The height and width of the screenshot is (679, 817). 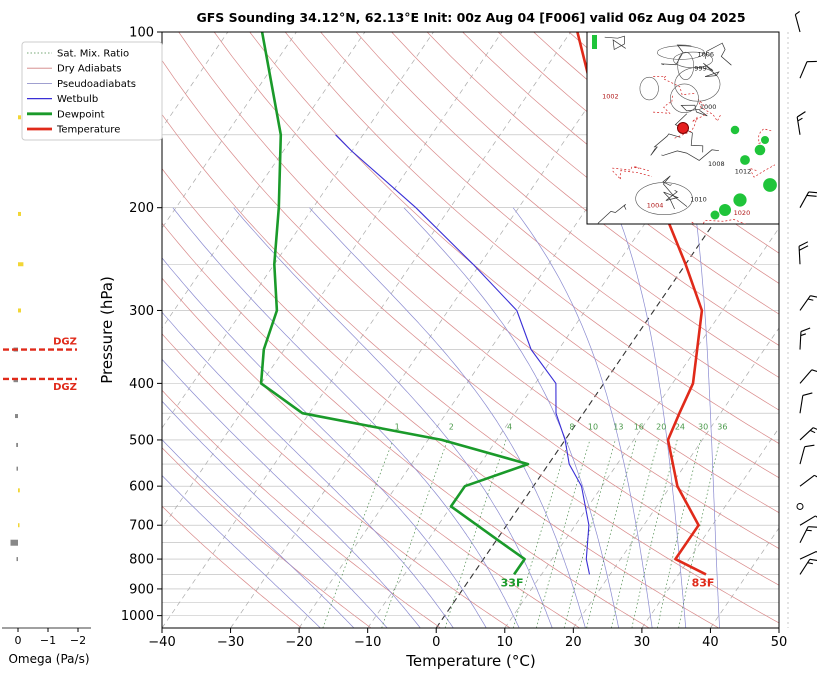 I want to click on mixing-ratio-label: 1, so click(x=397, y=427).